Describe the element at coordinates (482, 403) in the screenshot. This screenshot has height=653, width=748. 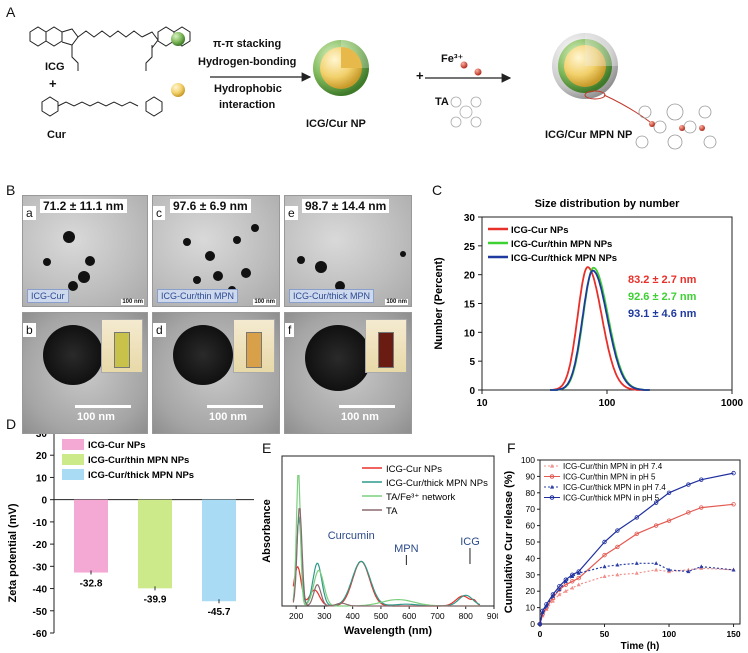
I see `x-tick-label: 10` at that location.